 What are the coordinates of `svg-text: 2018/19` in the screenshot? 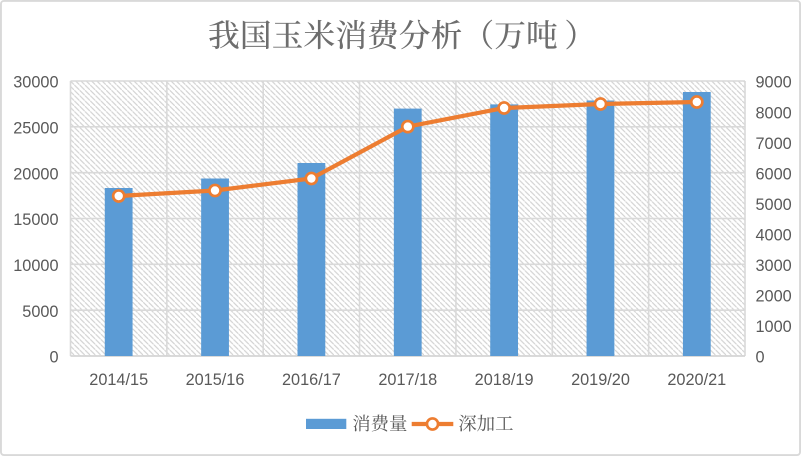 It's located at (504, 380).